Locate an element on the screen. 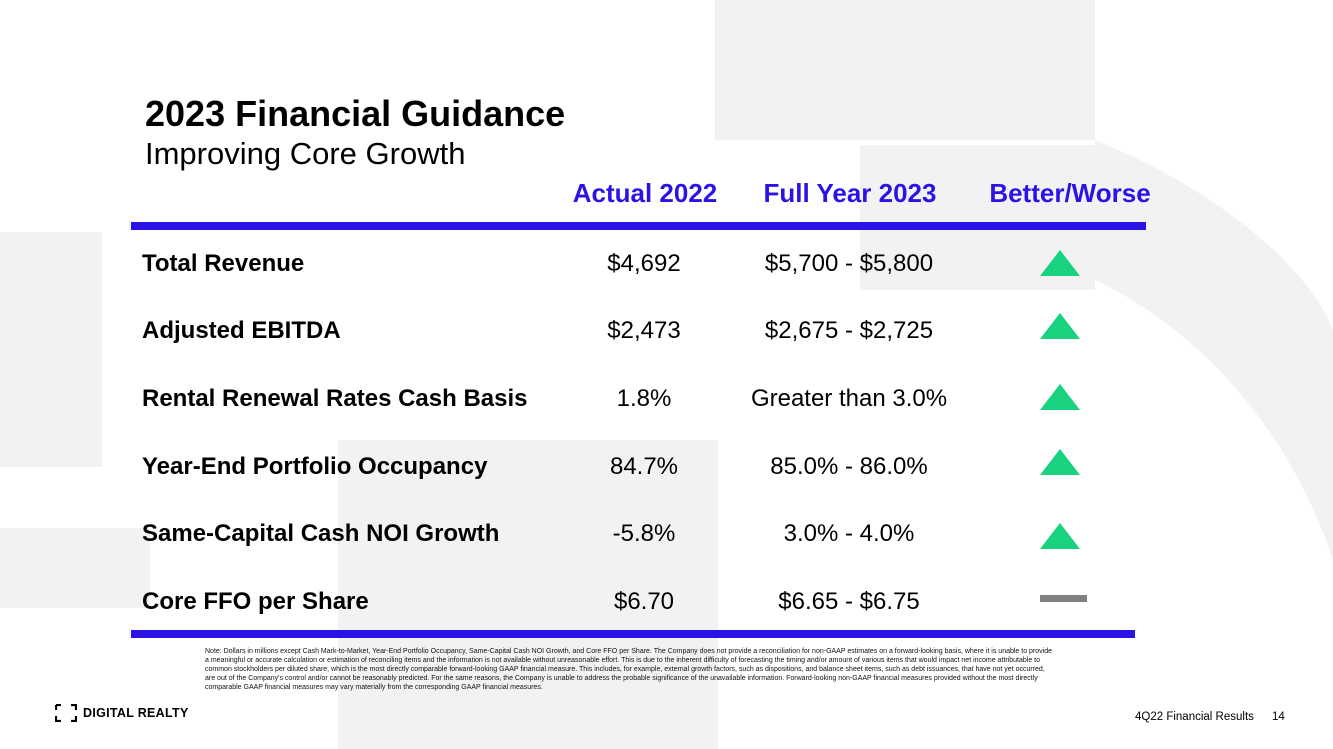 The image size is (1333, 749). page-number: 14 is located at coordinates (1278, 717).